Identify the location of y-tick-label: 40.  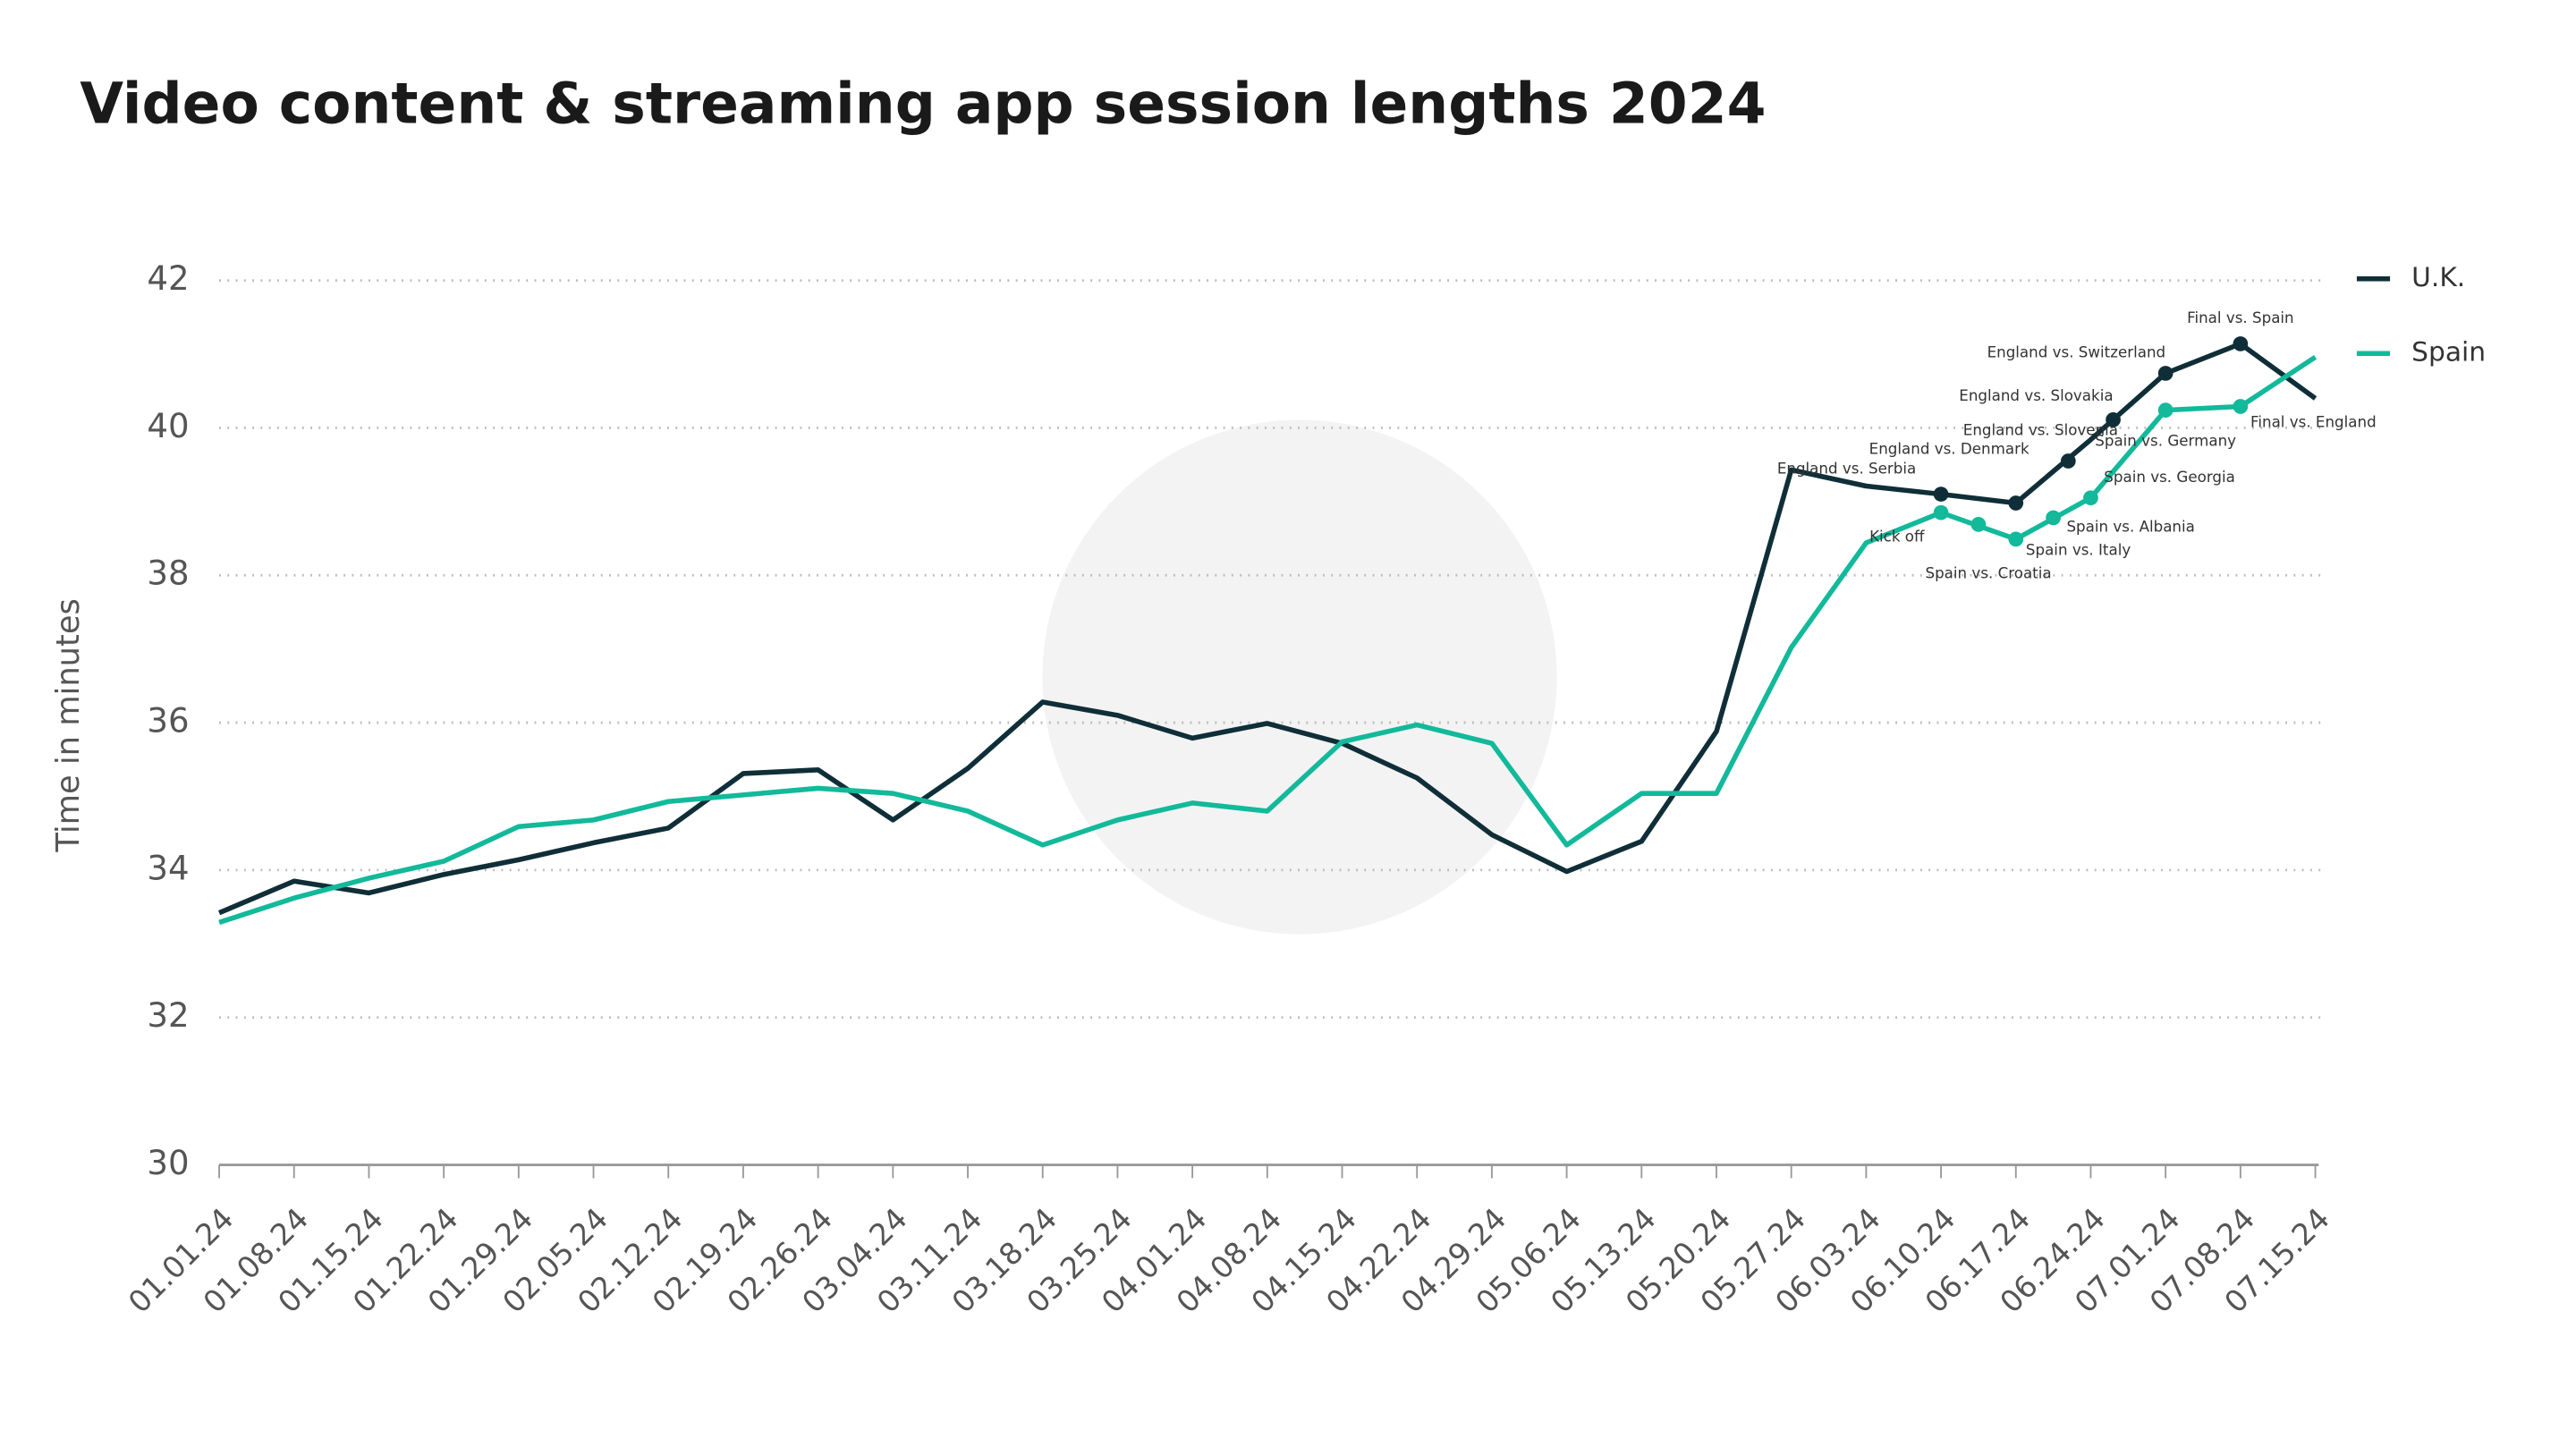
(168, 426).